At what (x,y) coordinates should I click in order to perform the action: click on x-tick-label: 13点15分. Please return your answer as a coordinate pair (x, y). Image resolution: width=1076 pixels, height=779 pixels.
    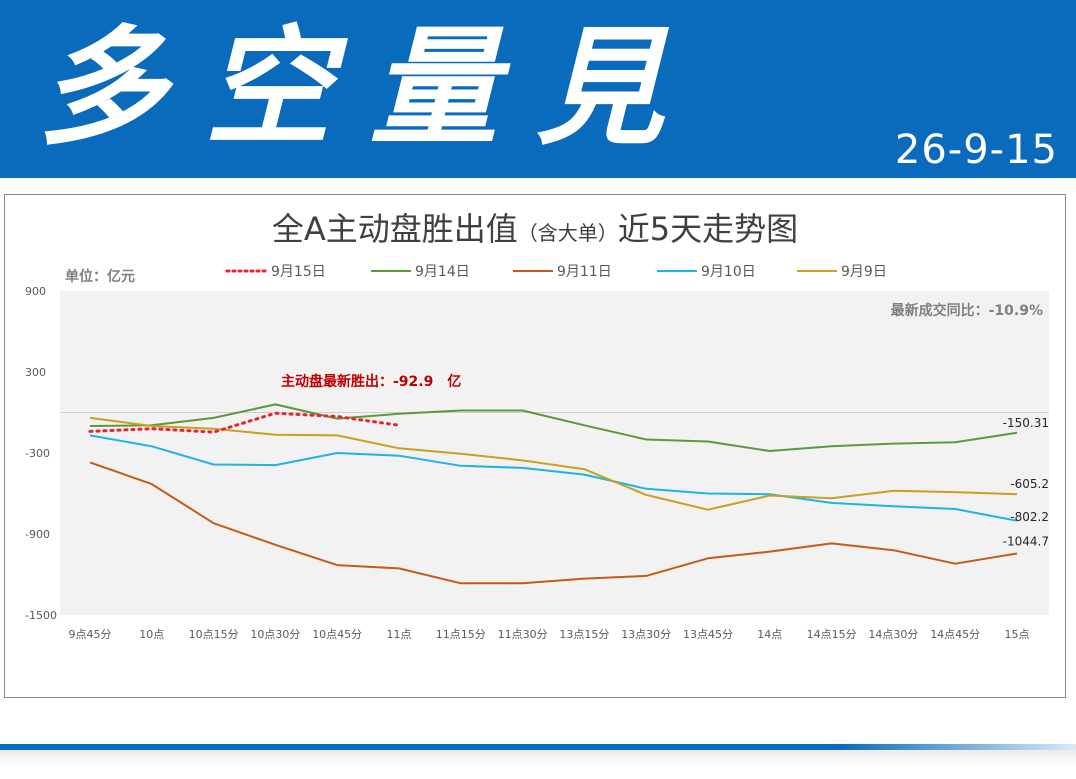
    Looking at the image, I should click on (584, 634).